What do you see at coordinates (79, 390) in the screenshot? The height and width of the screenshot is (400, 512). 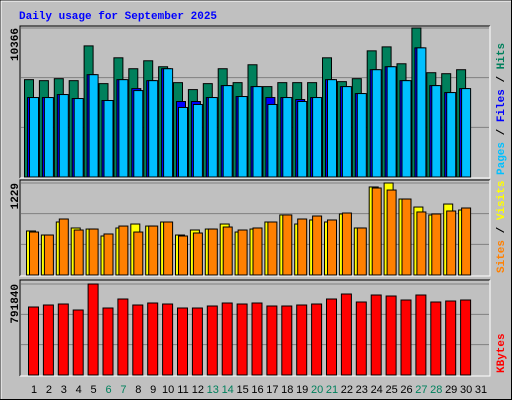 I see `x-tick-label: 4` at bounding box center [79, 390].